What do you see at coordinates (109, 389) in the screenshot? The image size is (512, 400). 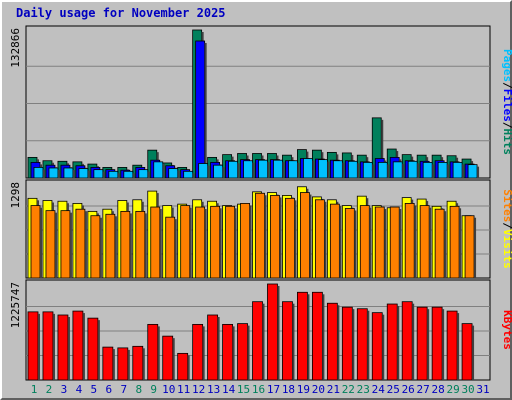 I see `x-tick-label-day-6: 6` at bounding box center [109, 389].